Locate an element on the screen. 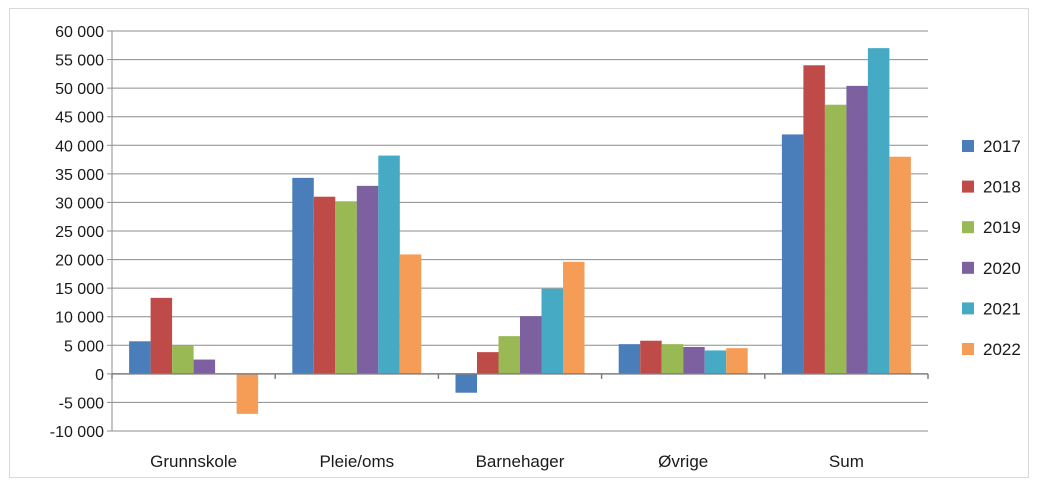  y-tick-label: 0 is located at coordinates (99, 375).